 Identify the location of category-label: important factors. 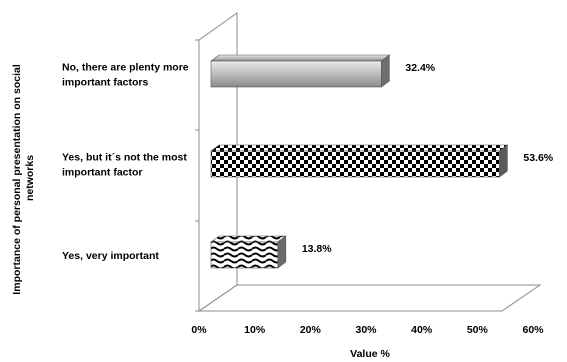
(105, 83).